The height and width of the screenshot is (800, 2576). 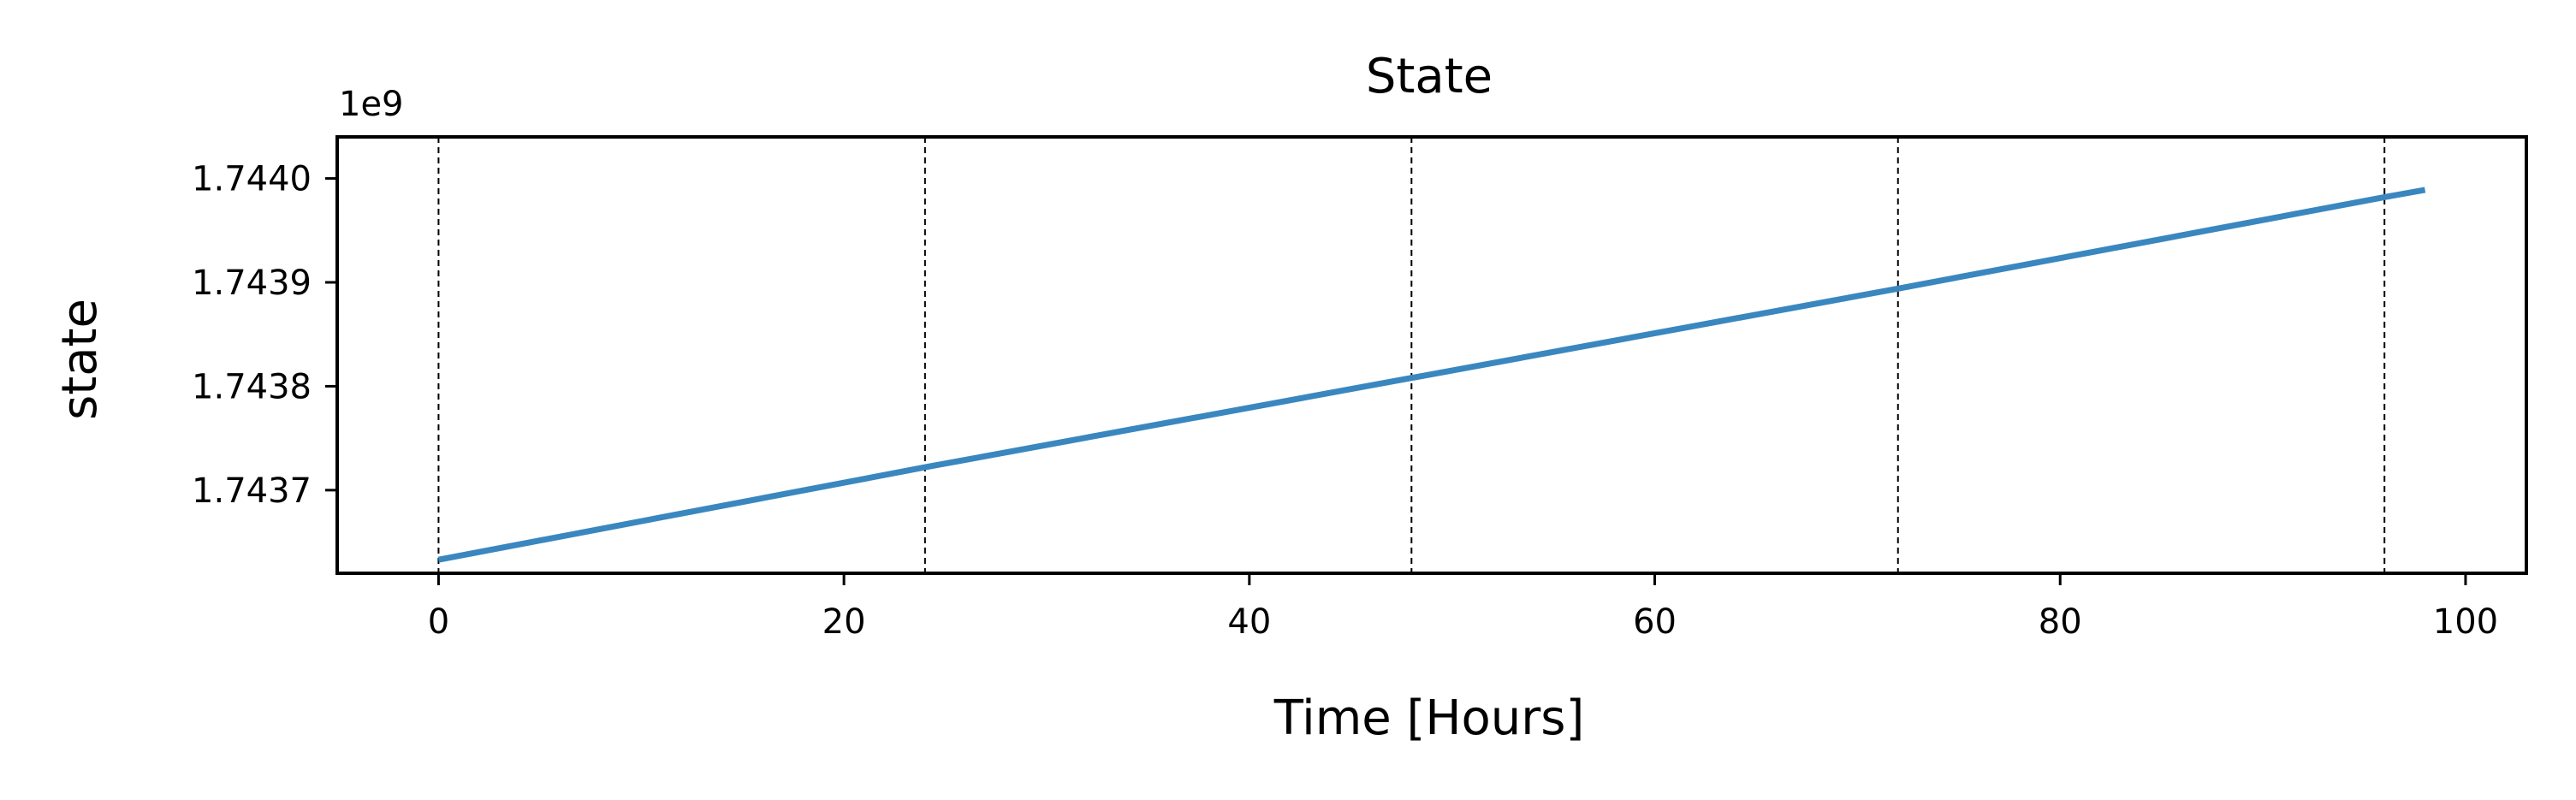 What do you see at coordinates (1429, 718) in the screenshot?
I see `x-axis-label: Time [Hours]` at bounding box center [1429, 718].